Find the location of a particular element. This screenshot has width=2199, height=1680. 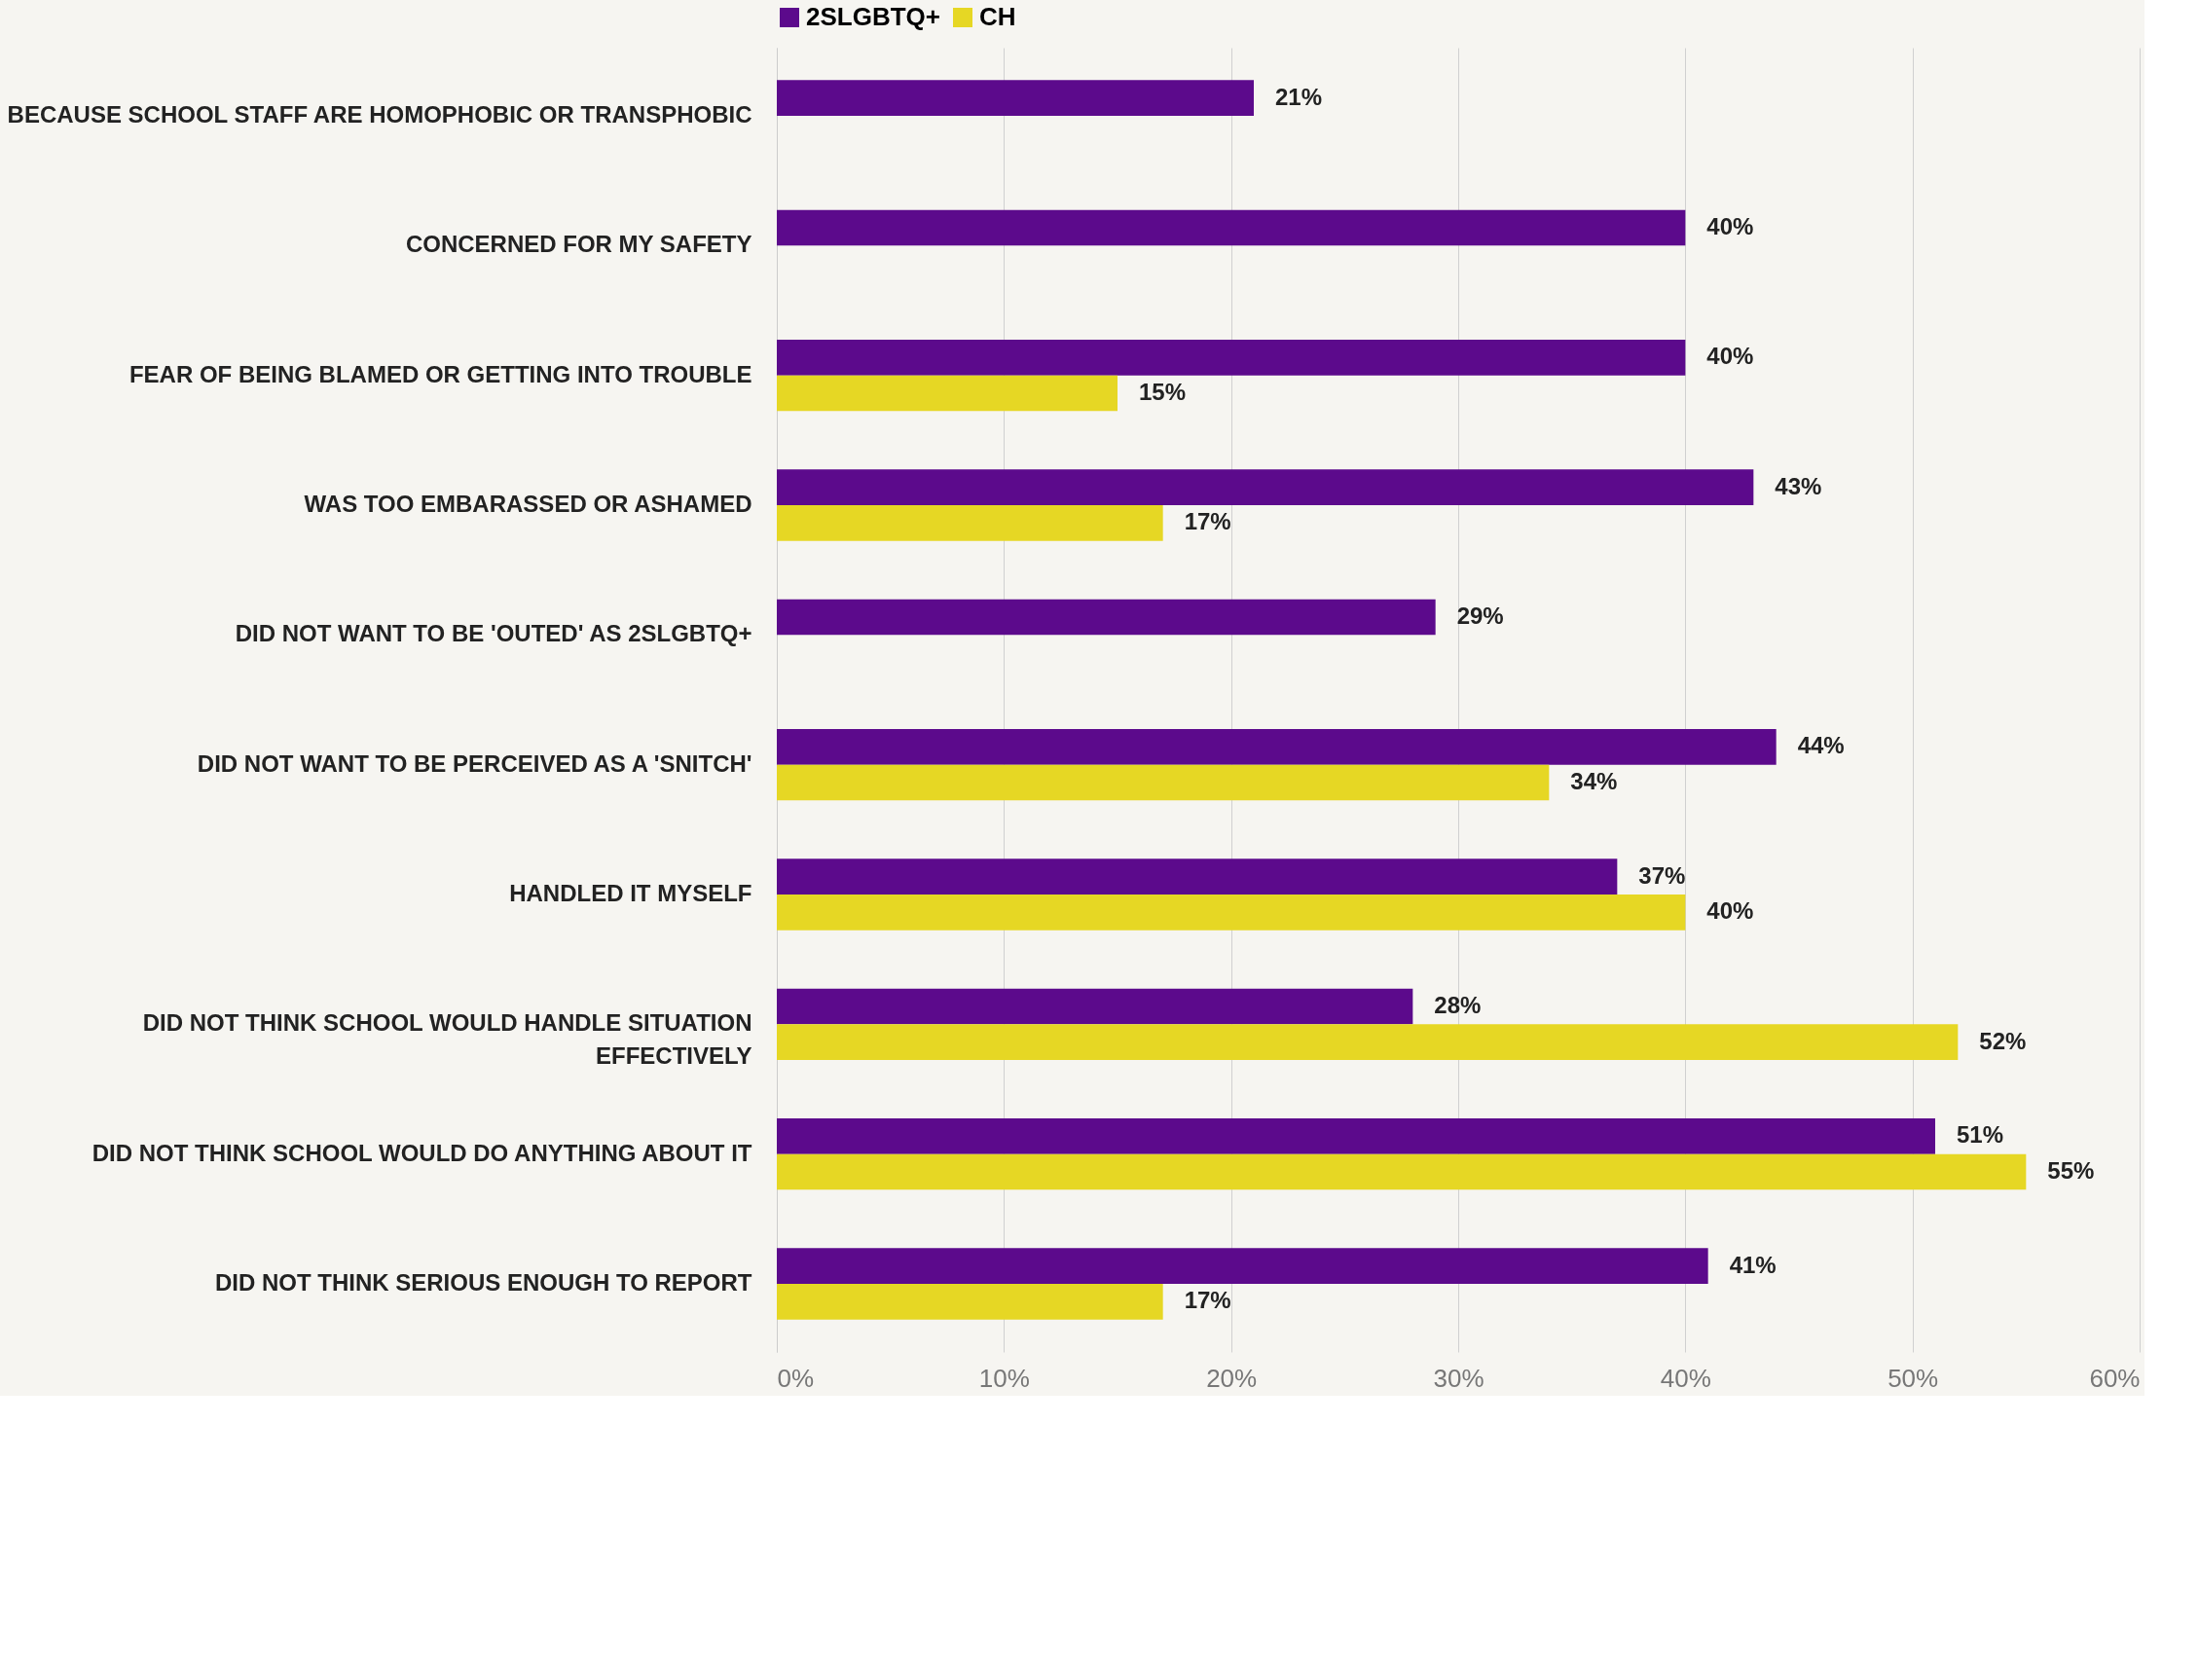

x-tick-label: 30% is located at coordinates (1458, 1378).